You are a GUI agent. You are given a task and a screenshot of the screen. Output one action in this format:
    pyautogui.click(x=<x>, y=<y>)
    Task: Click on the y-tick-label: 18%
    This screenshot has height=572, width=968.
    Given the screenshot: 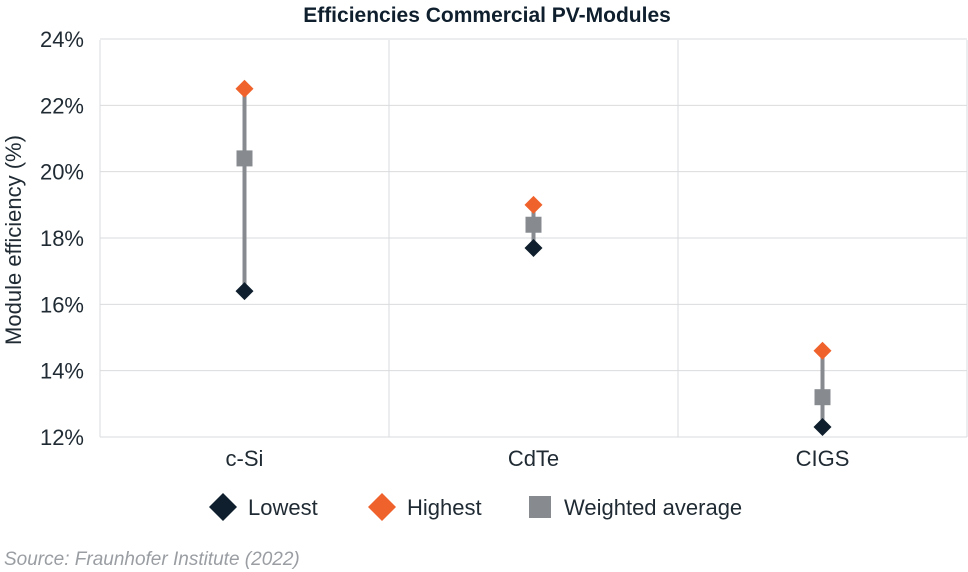 What is the action you would take?
    pyautogui.click(x=62, y=238)
    